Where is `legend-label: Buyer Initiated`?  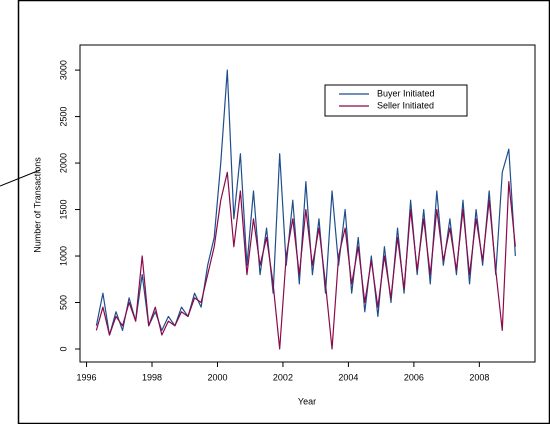
legend-label: Buyer Initiated is located at coordinates (406, 93).